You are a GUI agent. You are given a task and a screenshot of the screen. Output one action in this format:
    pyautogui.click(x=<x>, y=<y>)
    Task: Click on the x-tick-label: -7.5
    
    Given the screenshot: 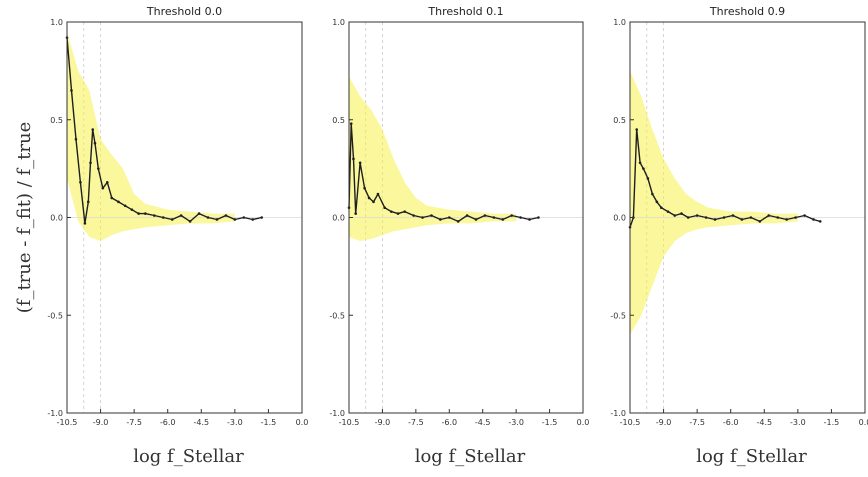 What is the action you would take?
    pyautogui.click(x=697, y=422)
    